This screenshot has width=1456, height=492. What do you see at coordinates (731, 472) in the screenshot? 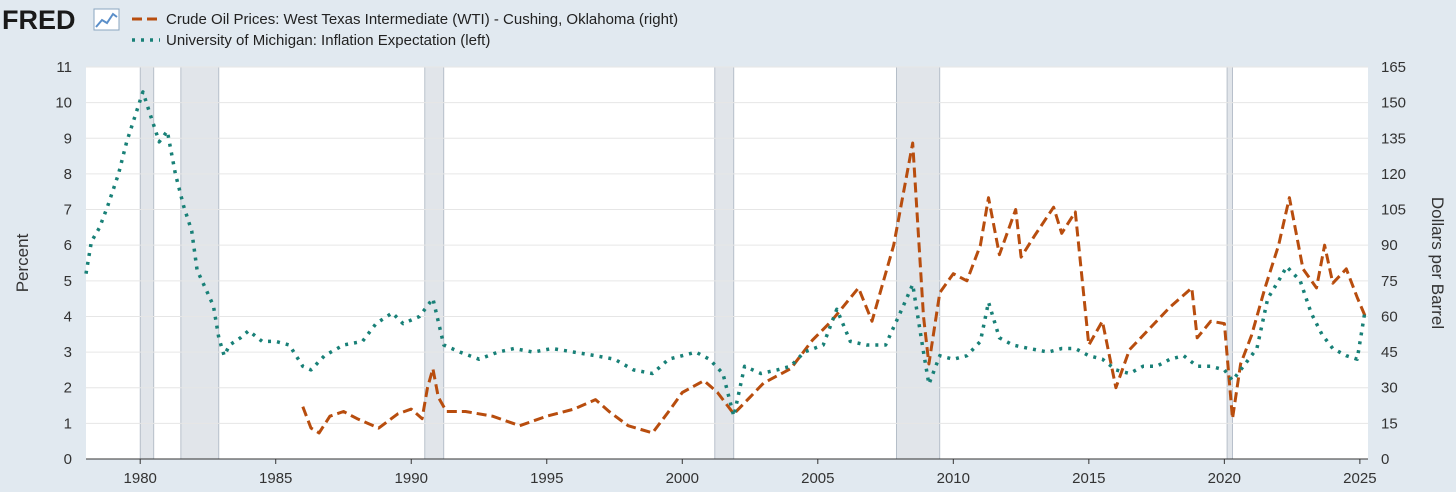
I see `x-axis-ticks: 1980 1985 1990 1995 2000 2005 2010 2015 2020 2025` at bounding box center [731, 472].